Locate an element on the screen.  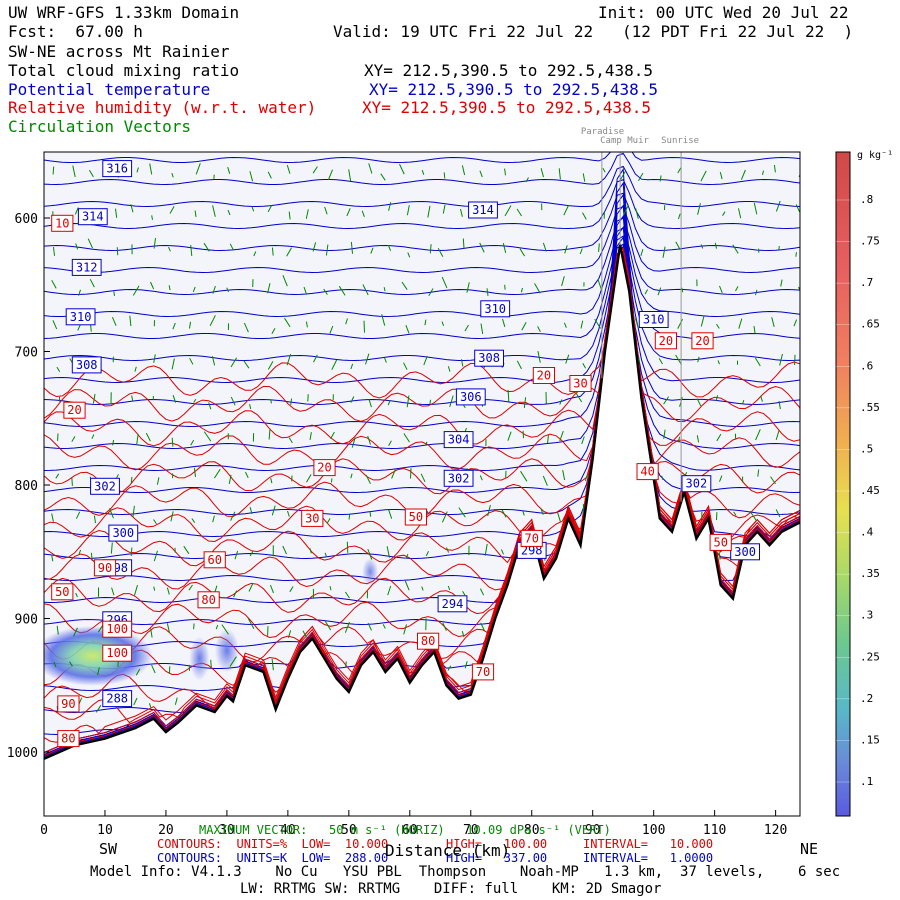
cloud-region is located at coordinates (226, 650).